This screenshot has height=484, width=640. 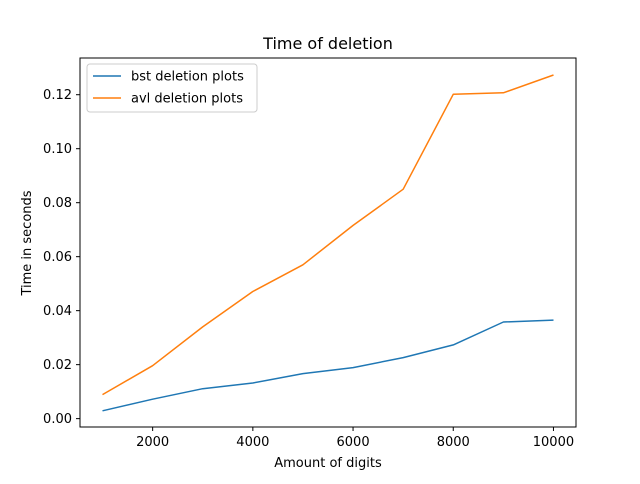 I want to click on y-tick-label: 0.08, so click(x=57, y=203).